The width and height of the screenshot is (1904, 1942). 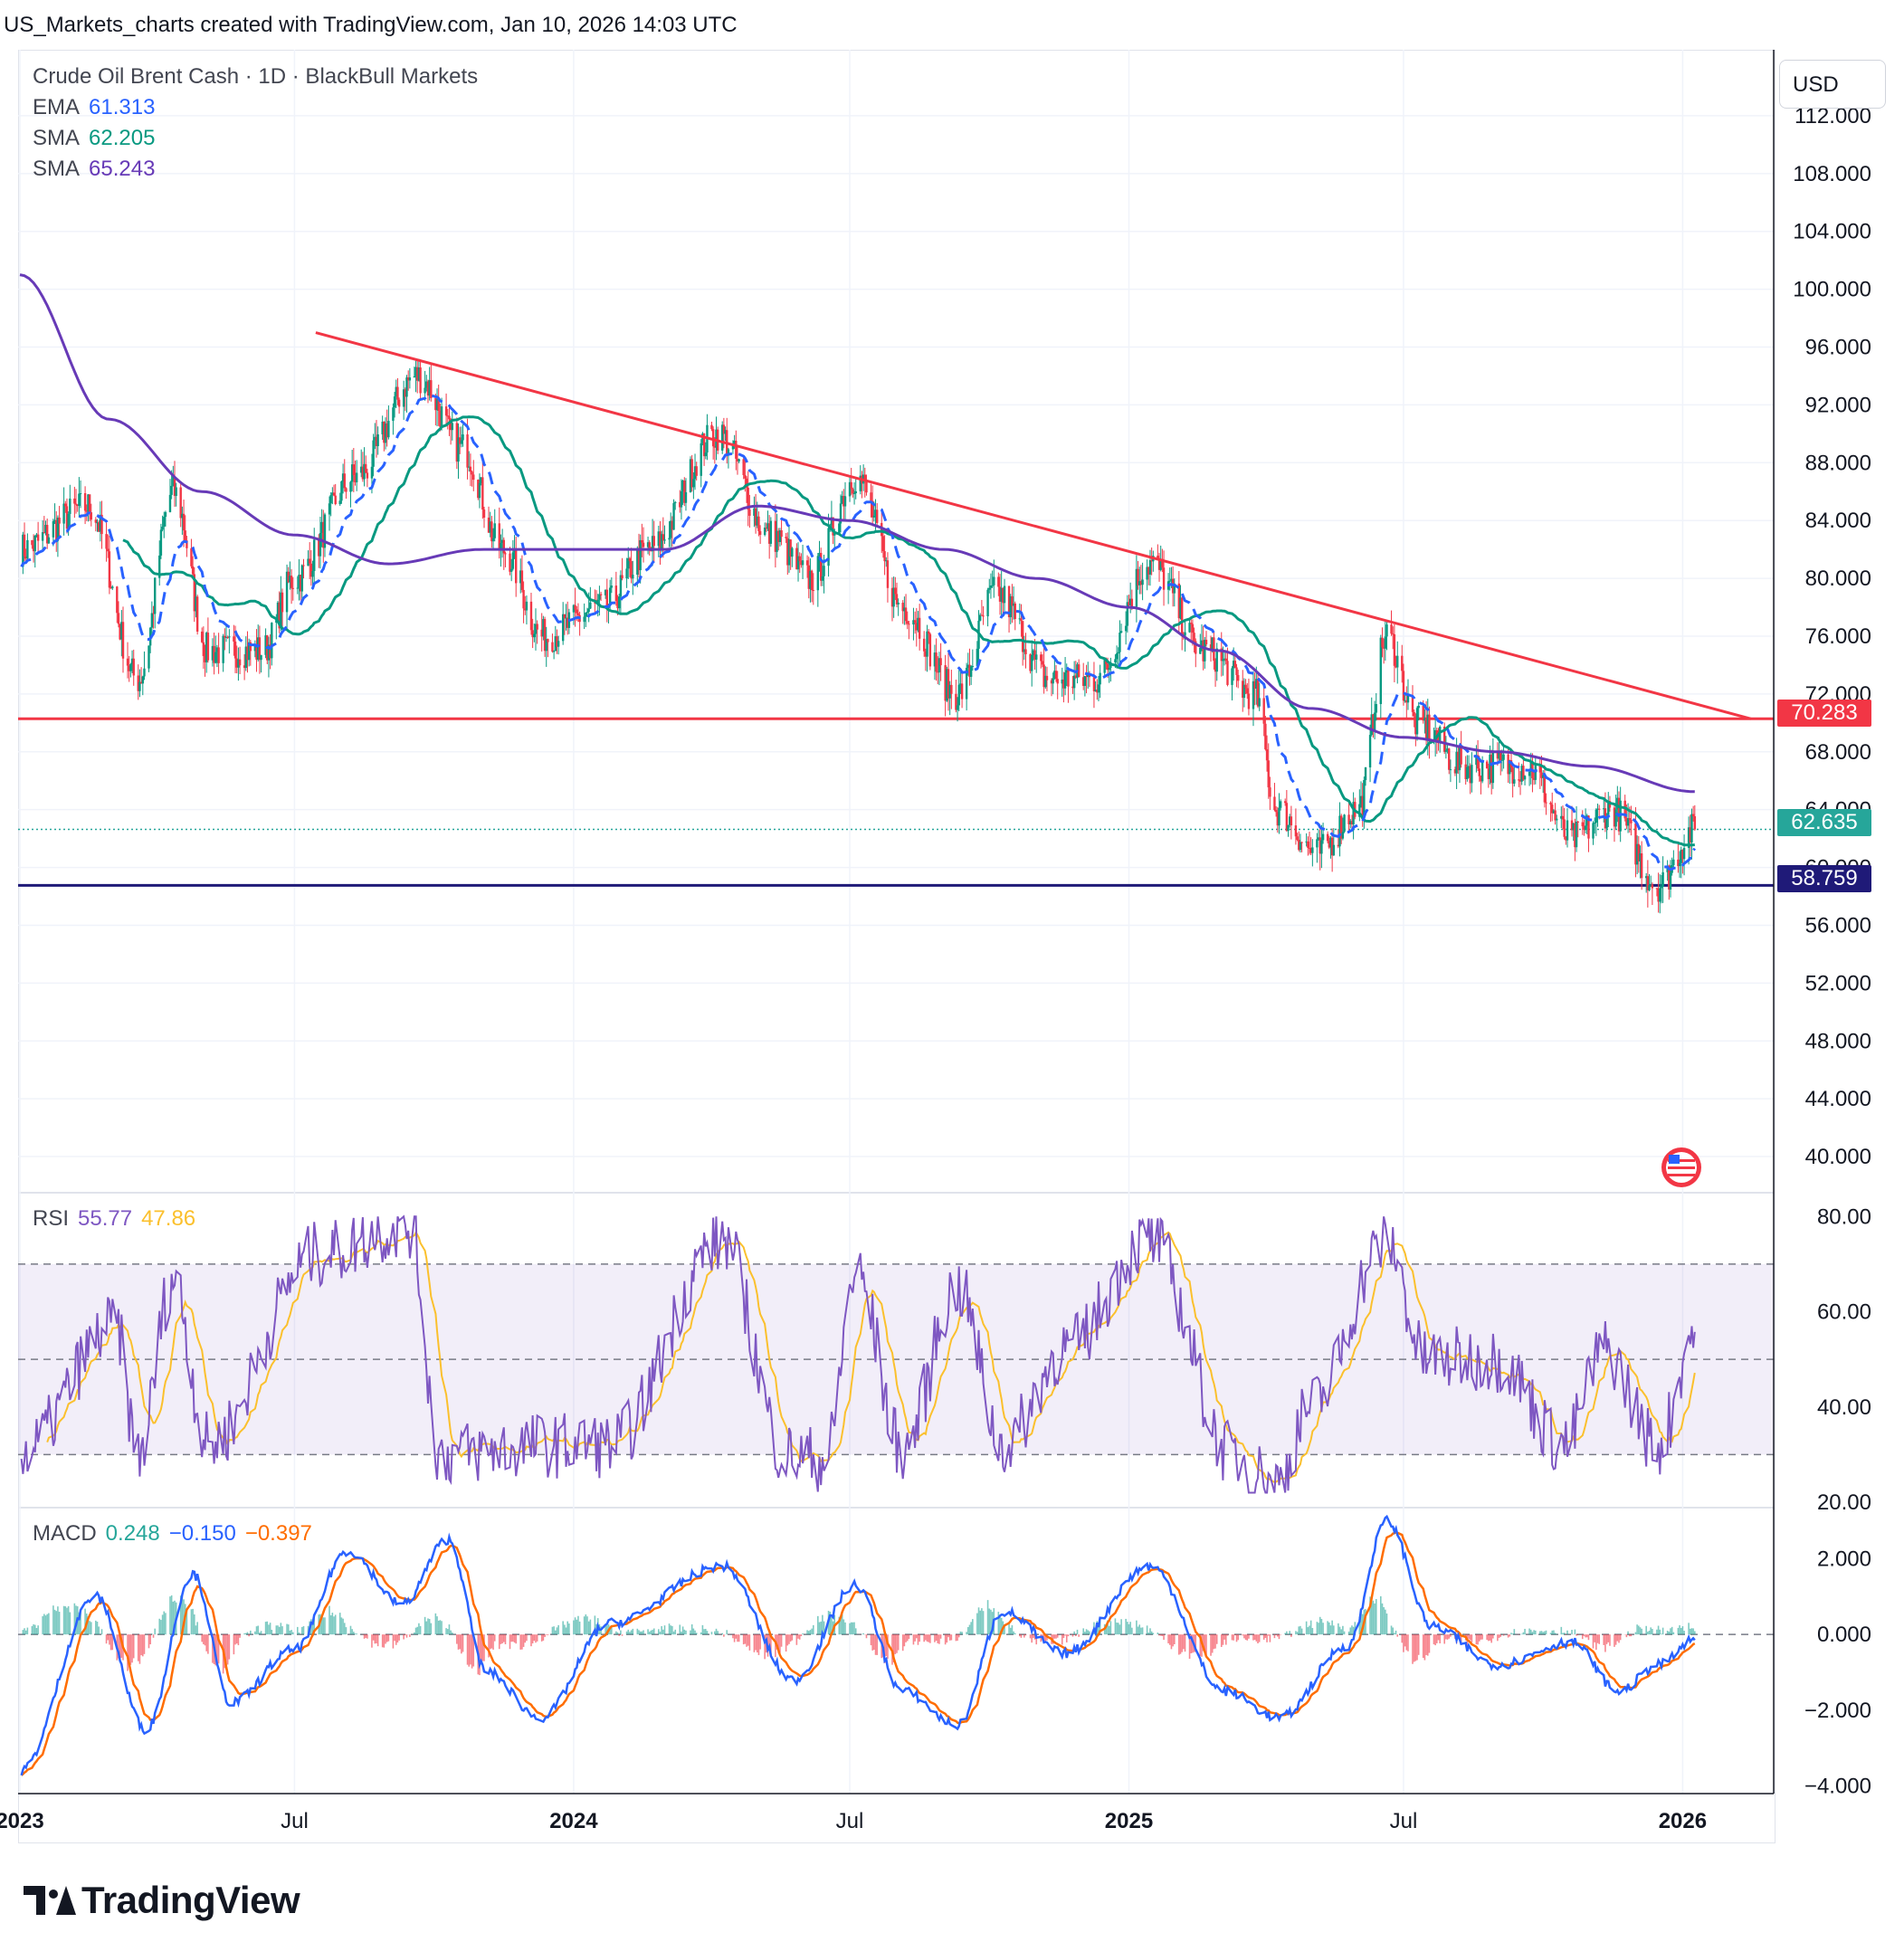 I want to click on price-tick-label: 68.000, so click(x=1838, y=752).